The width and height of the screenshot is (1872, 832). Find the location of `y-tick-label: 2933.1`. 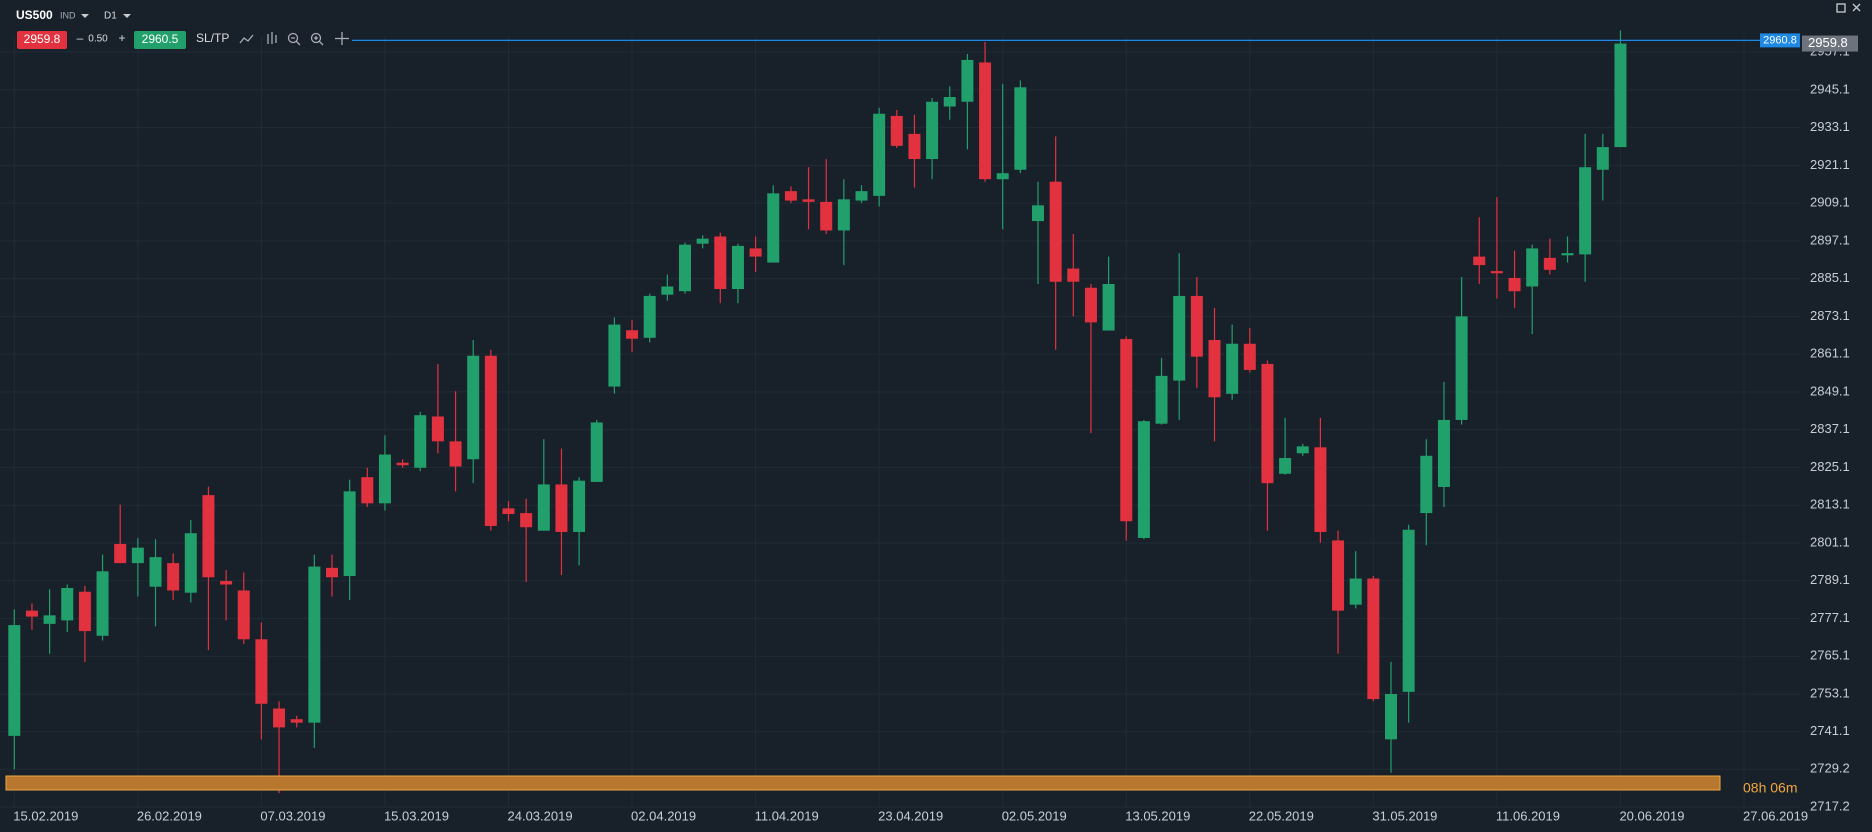

y-tick-label: 2933.1 is located at coordinates (1830, 126).